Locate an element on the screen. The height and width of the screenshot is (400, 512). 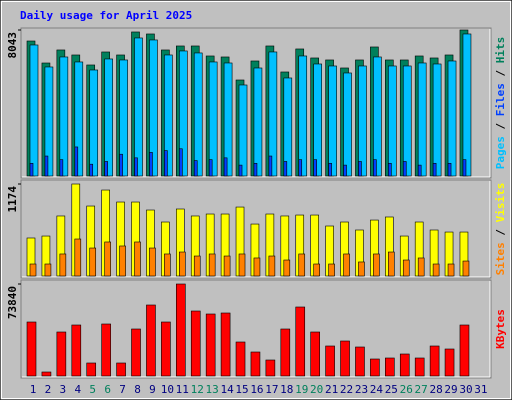
x-tick-label: 25 is located at coordinates (391, 389).